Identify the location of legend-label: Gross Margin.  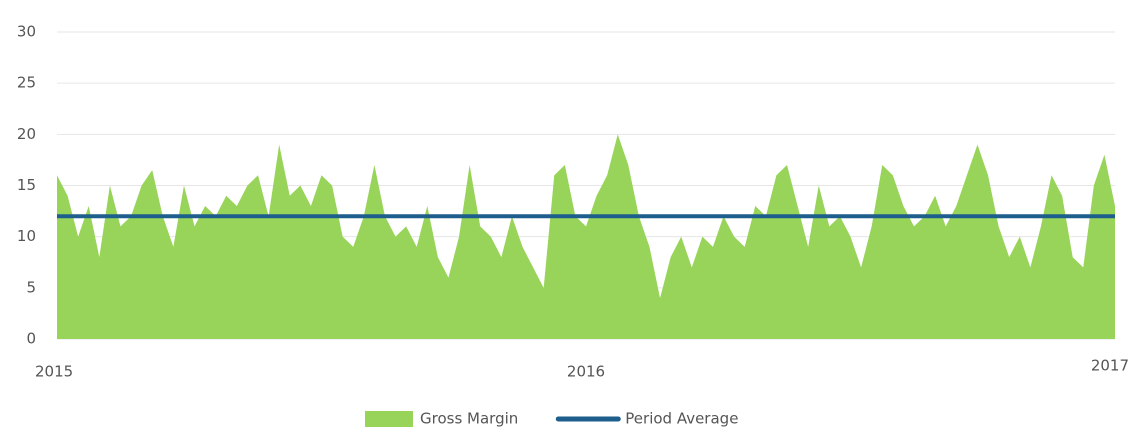
(469, 419).